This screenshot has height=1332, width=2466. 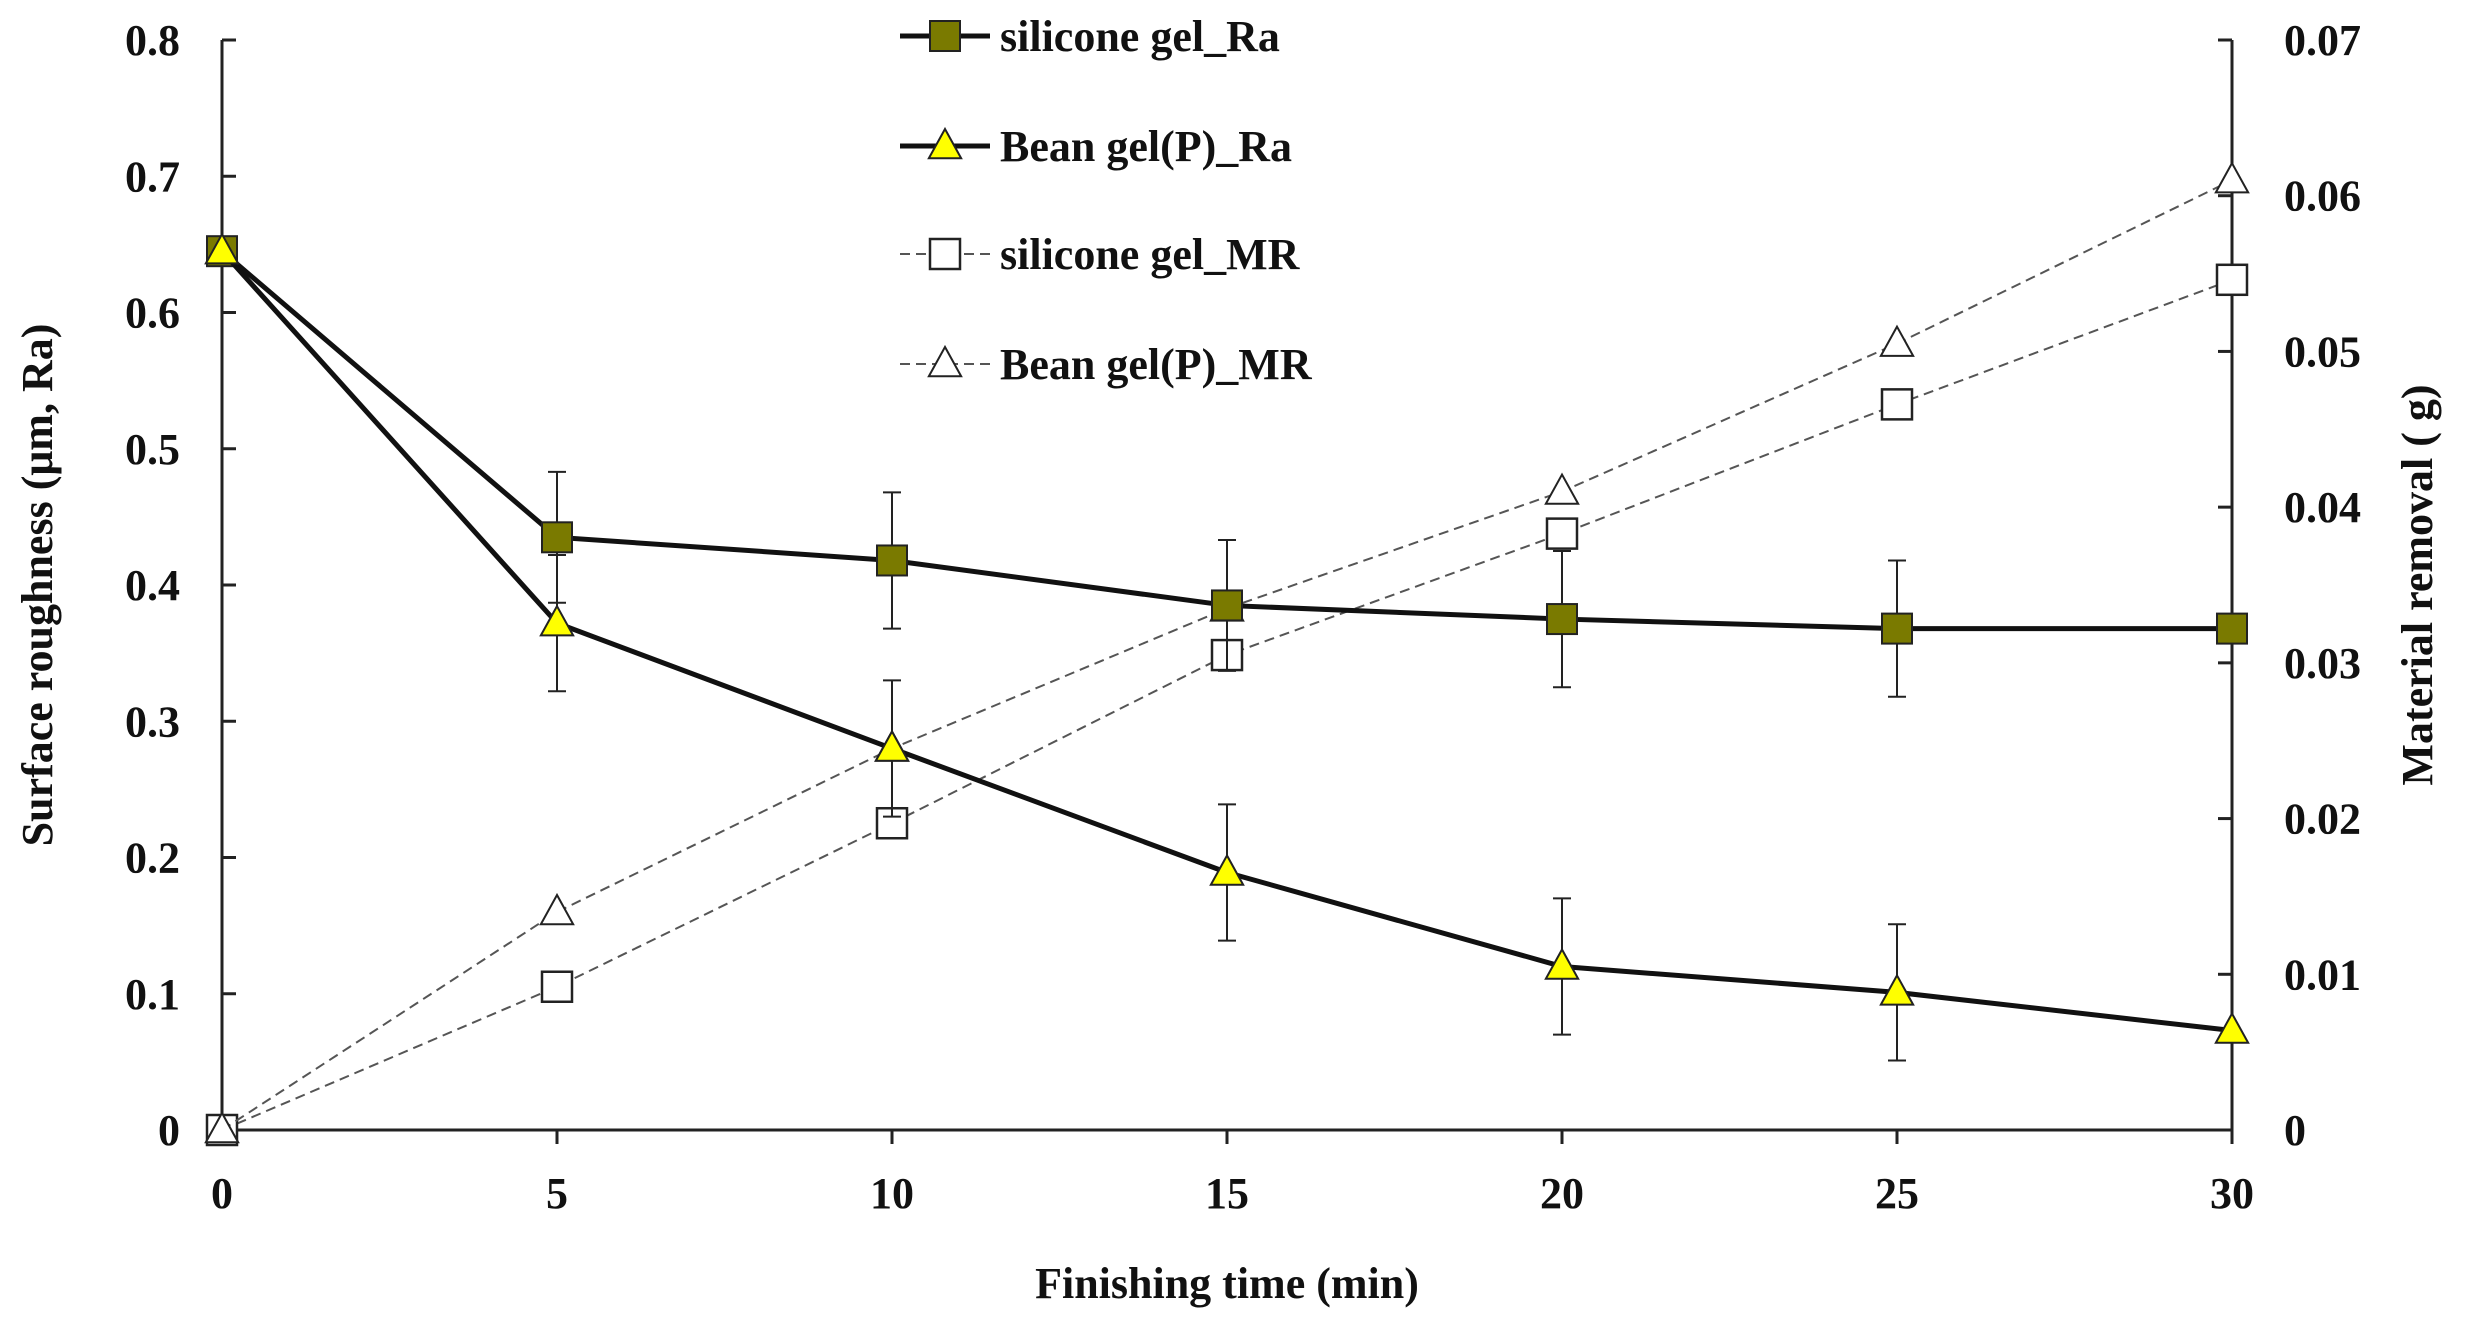 I want to click on y-tick-label: 0.2, so click(x=152, y=858).